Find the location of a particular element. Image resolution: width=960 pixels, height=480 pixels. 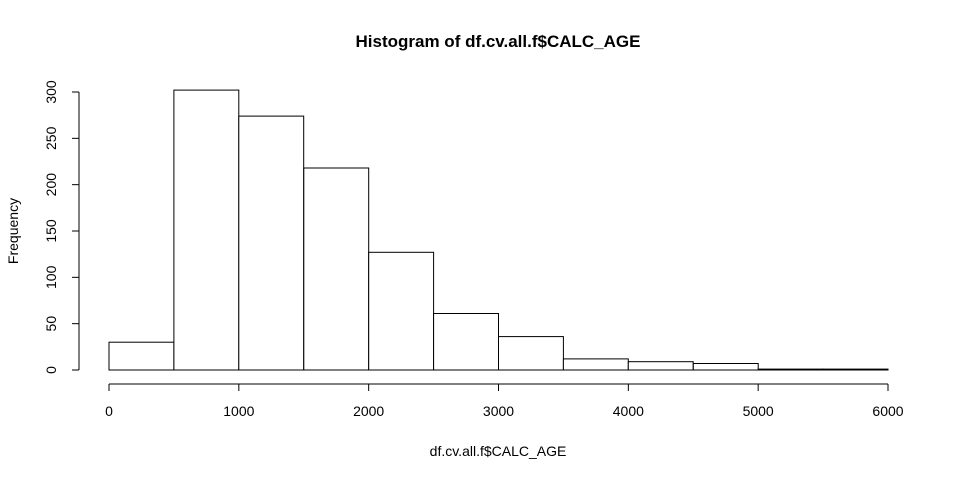

x-axis-label: df.cv.all.f$CALC_AGE is located at coordinates (498, 451).